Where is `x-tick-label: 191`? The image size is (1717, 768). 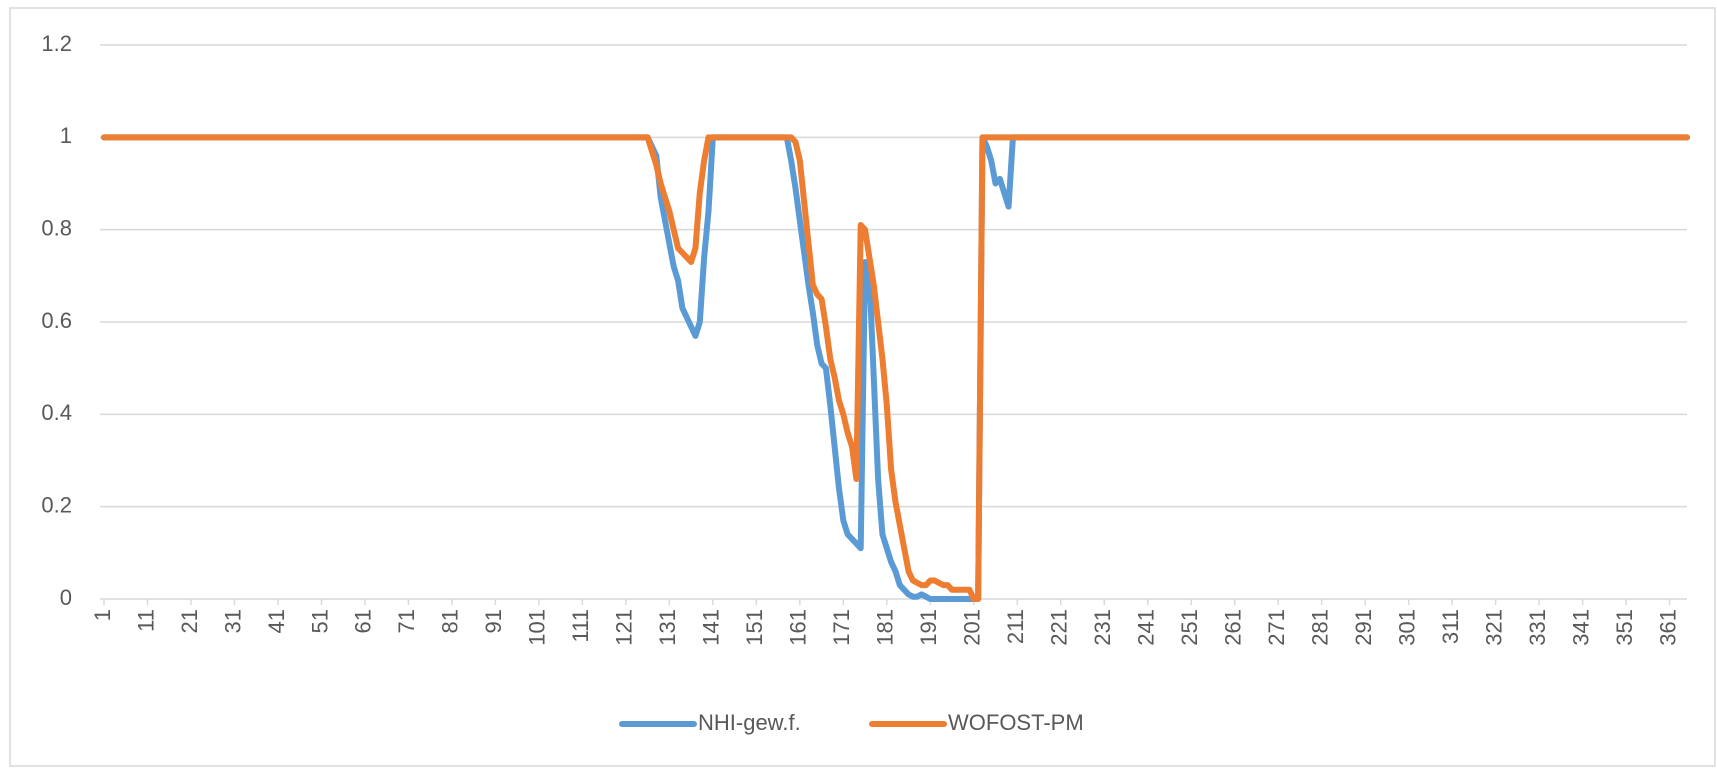 x-tick-label: 191 is located at coordinates (928, 627).